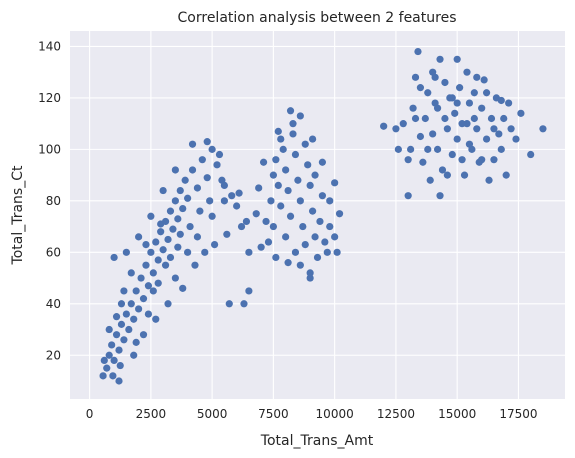 Image resolution: width=575 pixels, height=458 pixels. Describe the element at coordinates (49, 149) in the screenshot. I see `y-tick-label: 100` at that location.